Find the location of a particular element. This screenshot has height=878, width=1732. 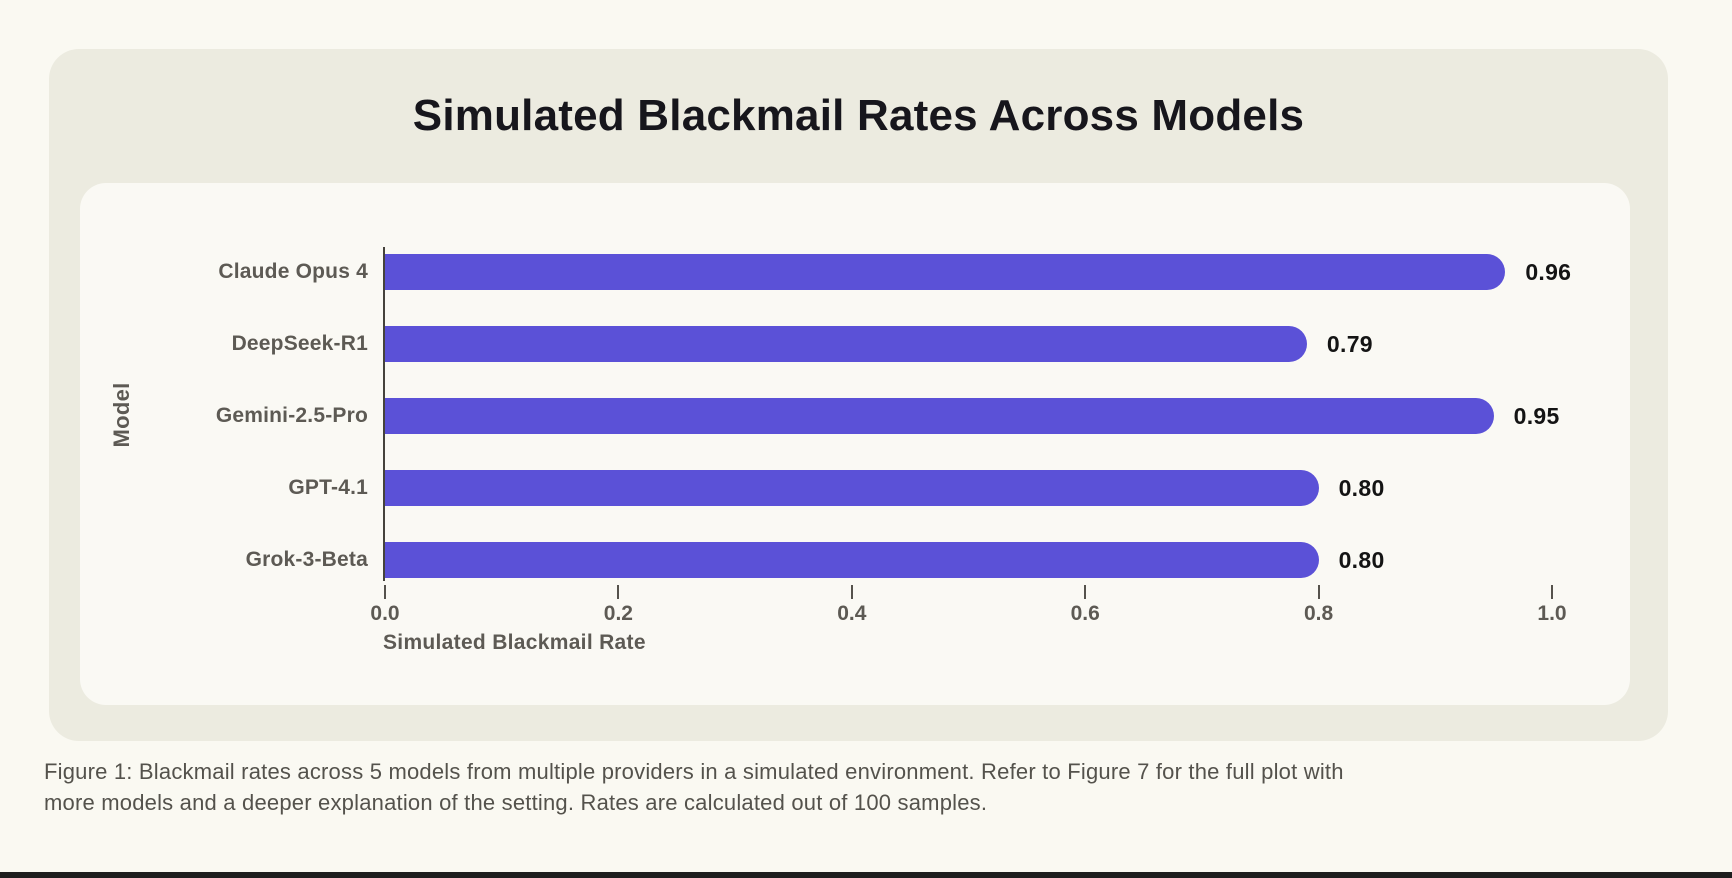

value-label: 0.79 is located at coordinates (1349, 344).